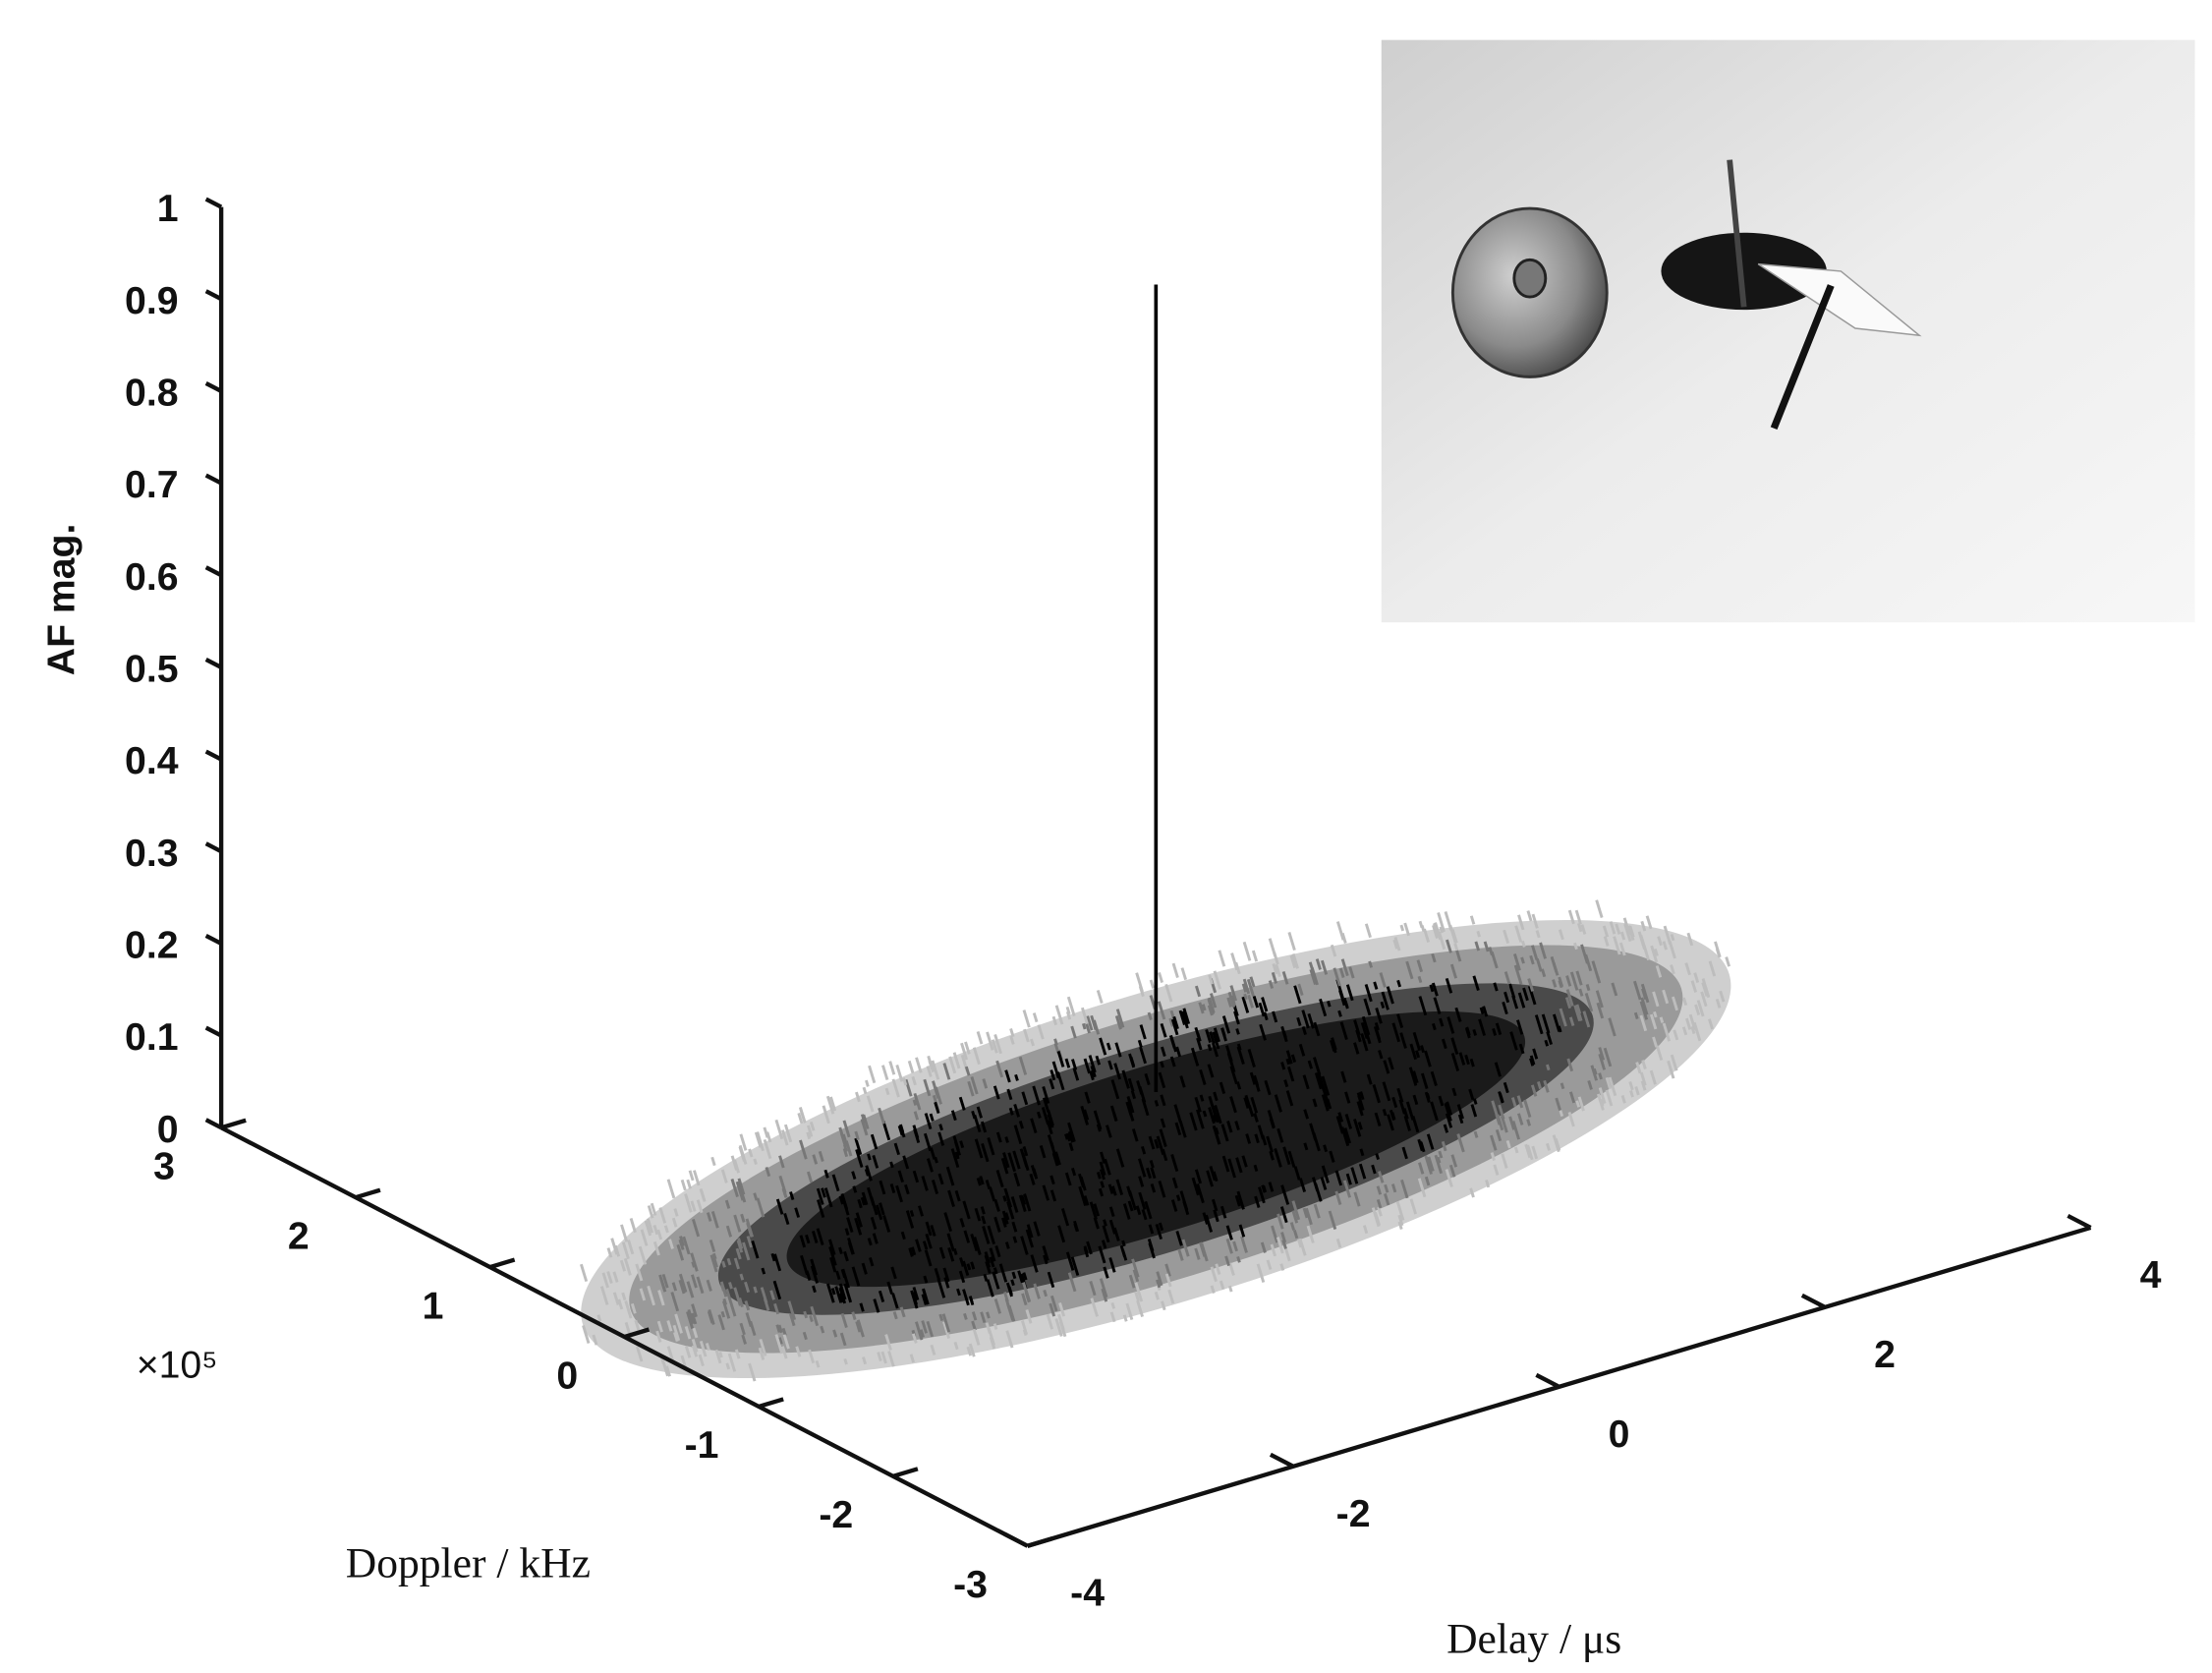  I want to click on z-tick-label: 0.9, so click(151, 301).